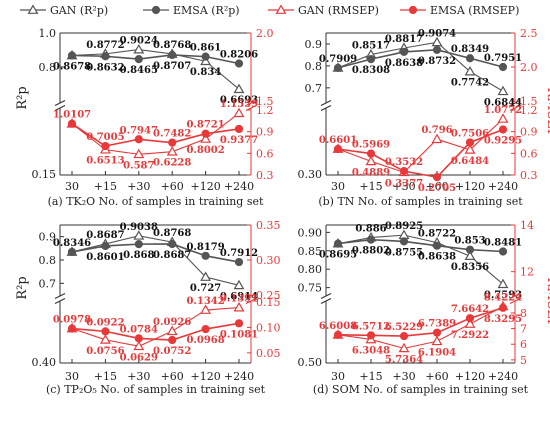 This screenshot has height=421, width=550. What do you see at coordinates (503, 58) in the screenshot?
I see `data-label: 0.7951` at bounding box center [503, 58].